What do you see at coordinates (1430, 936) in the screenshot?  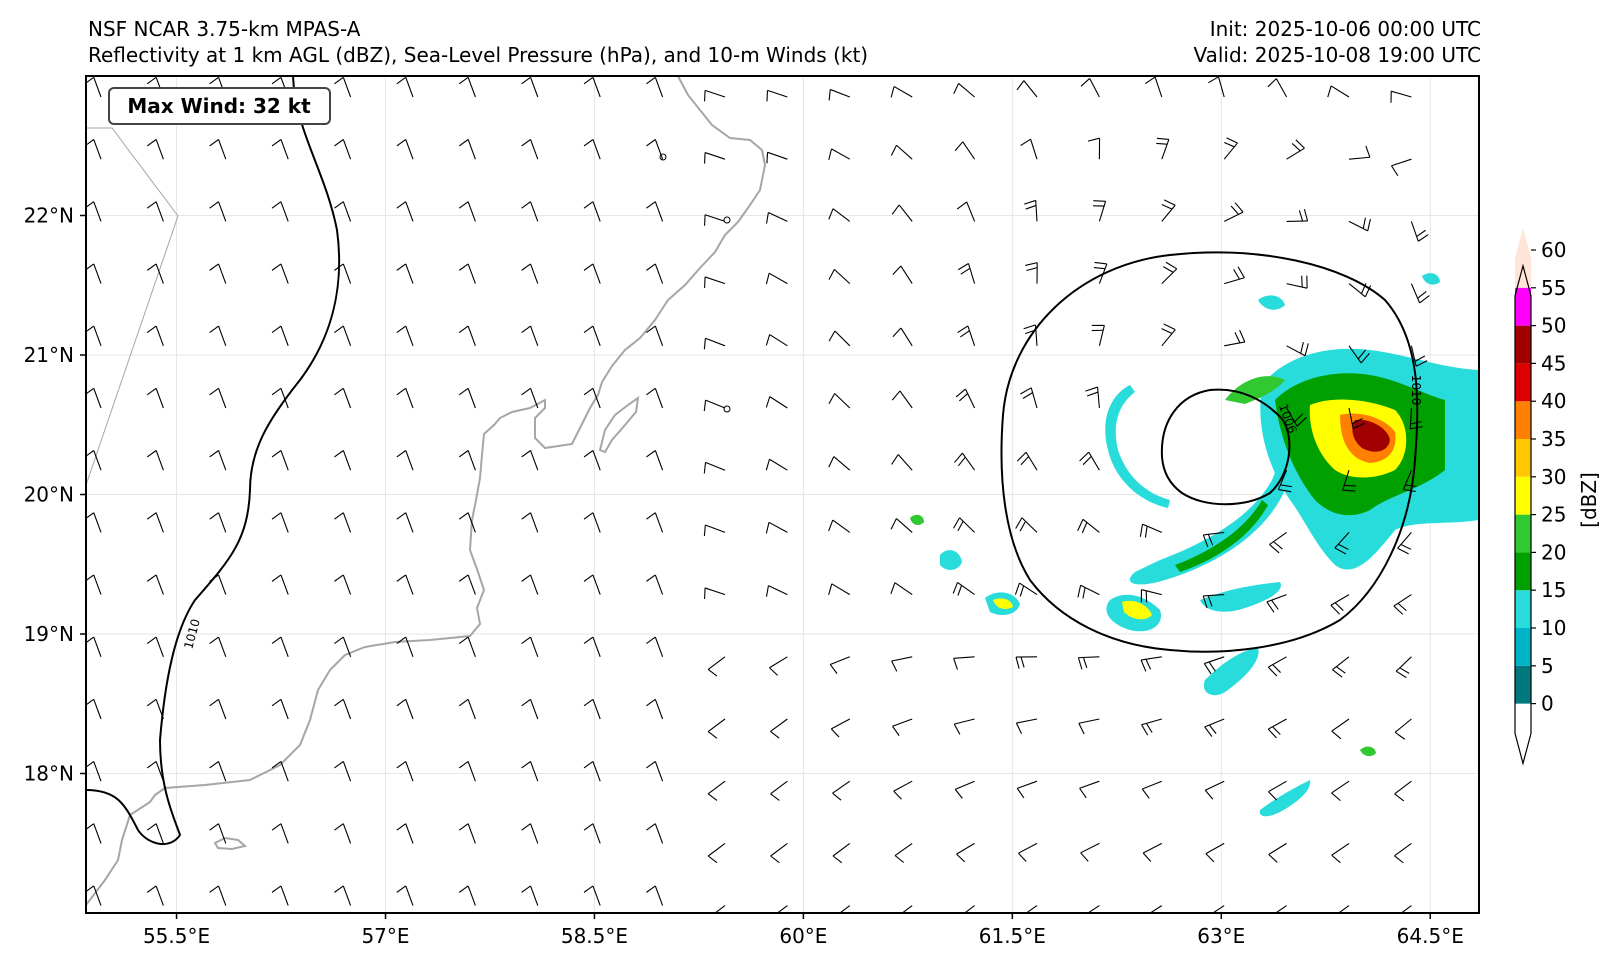 I see `lon-tick-label: 64.5°E` at bounding box center [1430, 936].